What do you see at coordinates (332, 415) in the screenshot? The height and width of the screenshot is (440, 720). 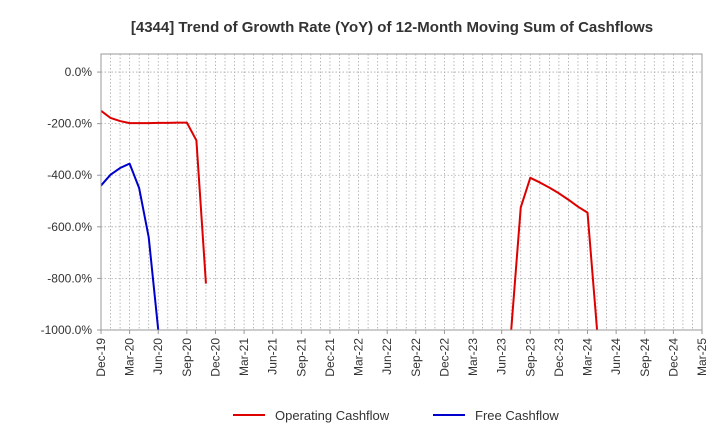 I see `legend-label-operating-cashflow: Operating Cashflow` at bounding box center [332, 415].